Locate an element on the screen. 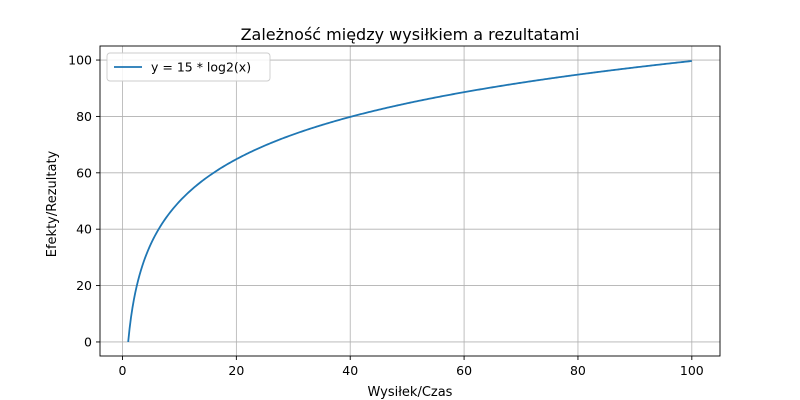 This screenshot has height=400, width=800. y-tick-label: 0 is located at coordinates (88, 341).